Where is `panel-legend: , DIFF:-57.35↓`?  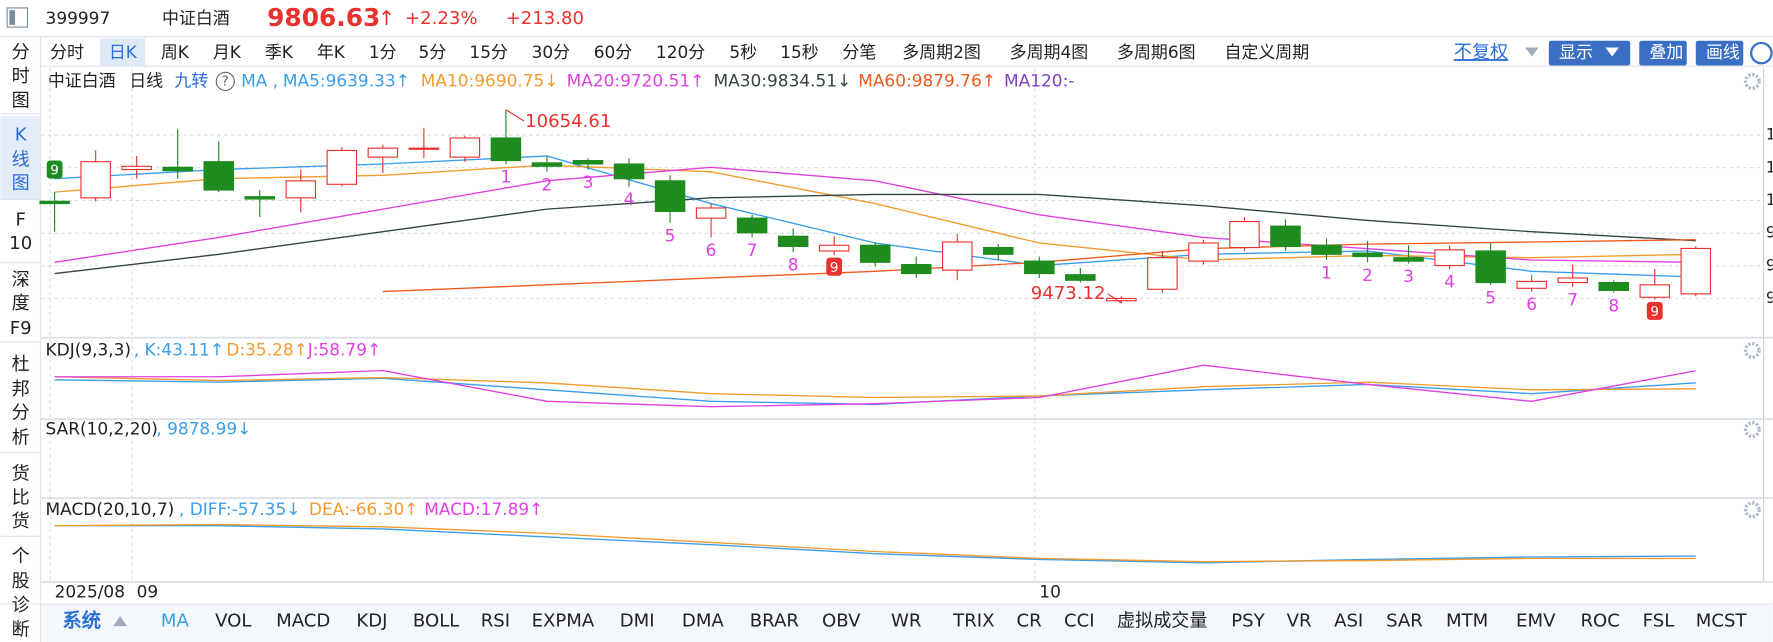
panel-legend: , DIFF:-57.35↓ is located at coordinates (239, 509).